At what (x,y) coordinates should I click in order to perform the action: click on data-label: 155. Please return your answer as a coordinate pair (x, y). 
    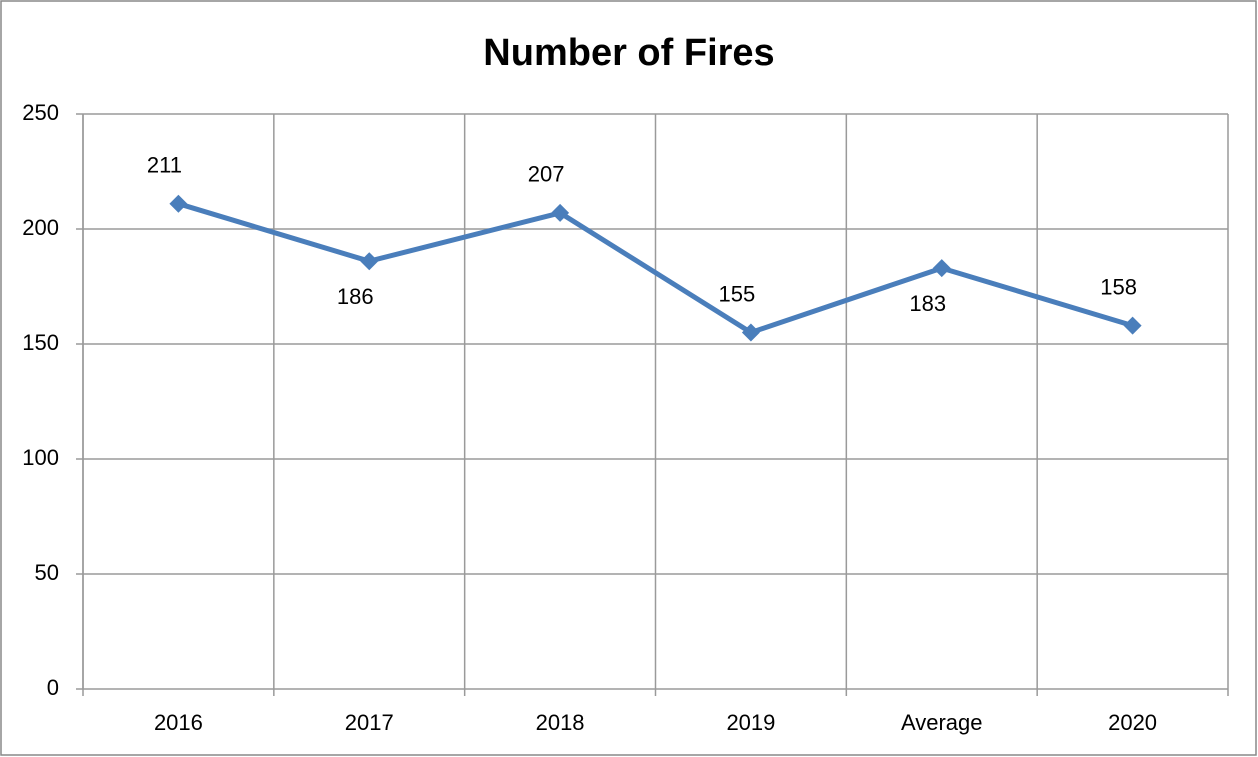
    Looking at the image, I should click on (737, 293).